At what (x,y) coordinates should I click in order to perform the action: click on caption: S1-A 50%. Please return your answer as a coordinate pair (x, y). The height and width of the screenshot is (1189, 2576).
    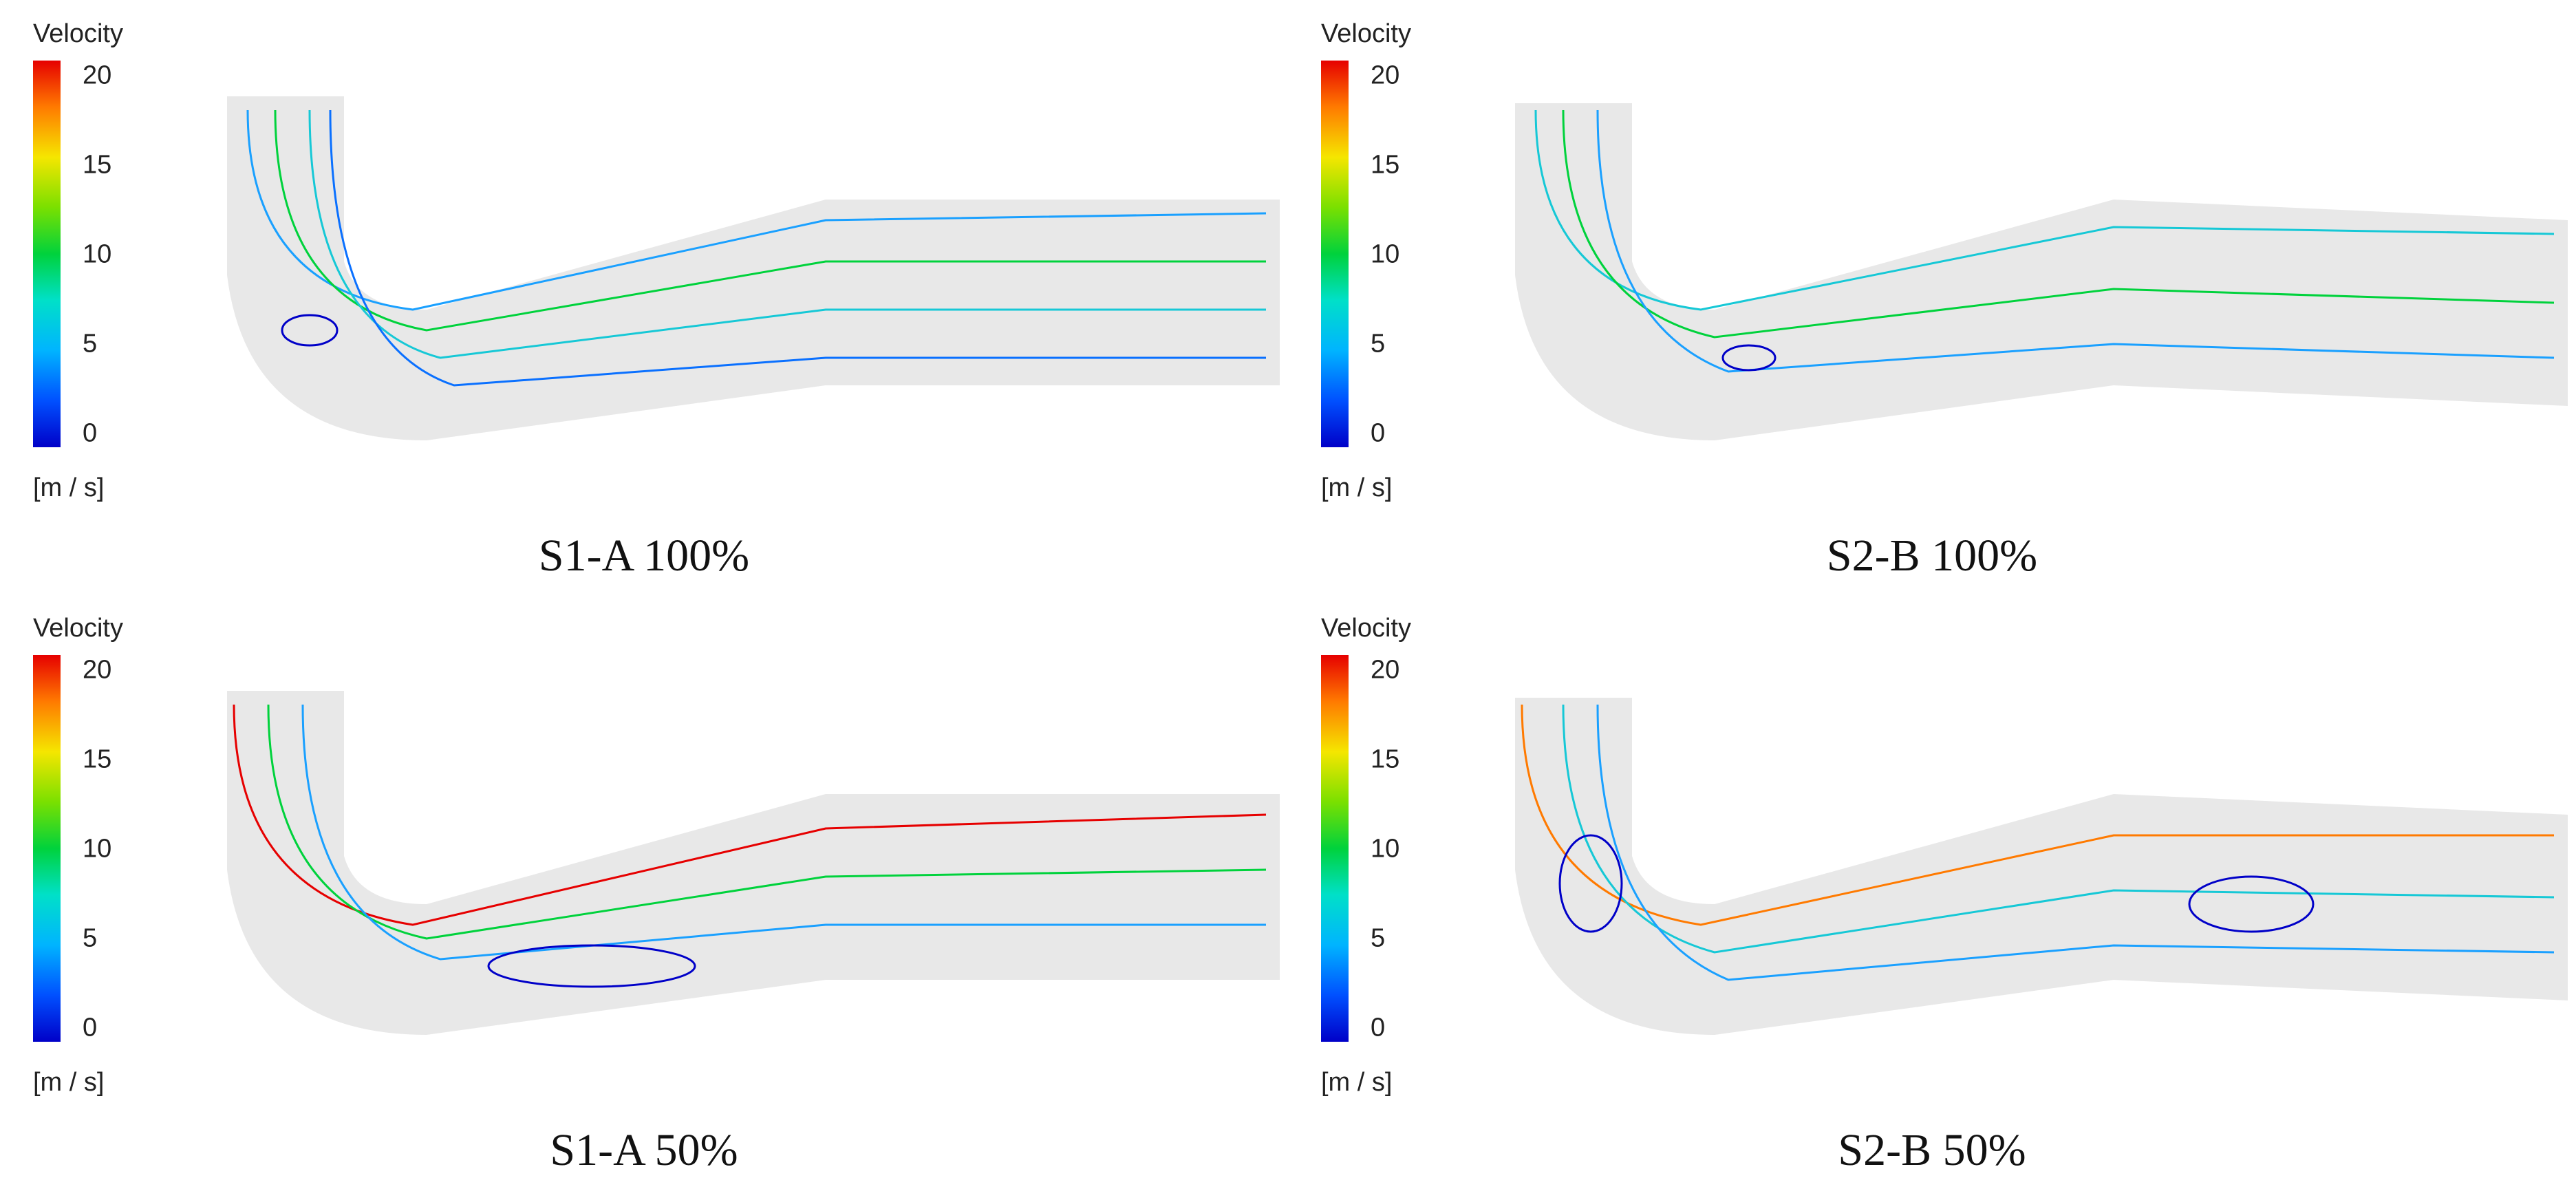
    Looking at the image, I should click on (644, 1150).